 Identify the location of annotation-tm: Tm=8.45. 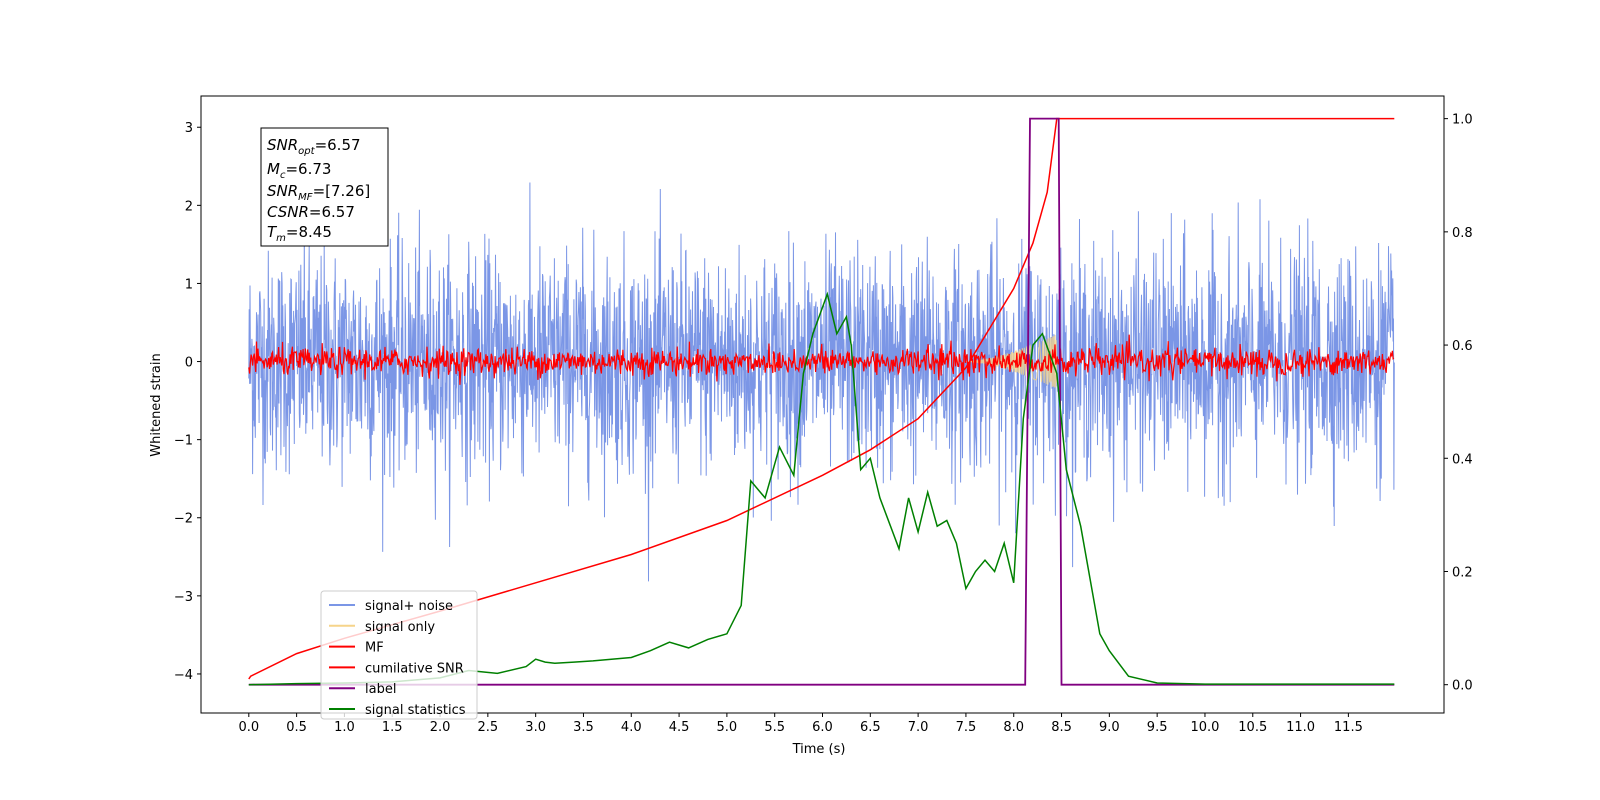
(299, 233).